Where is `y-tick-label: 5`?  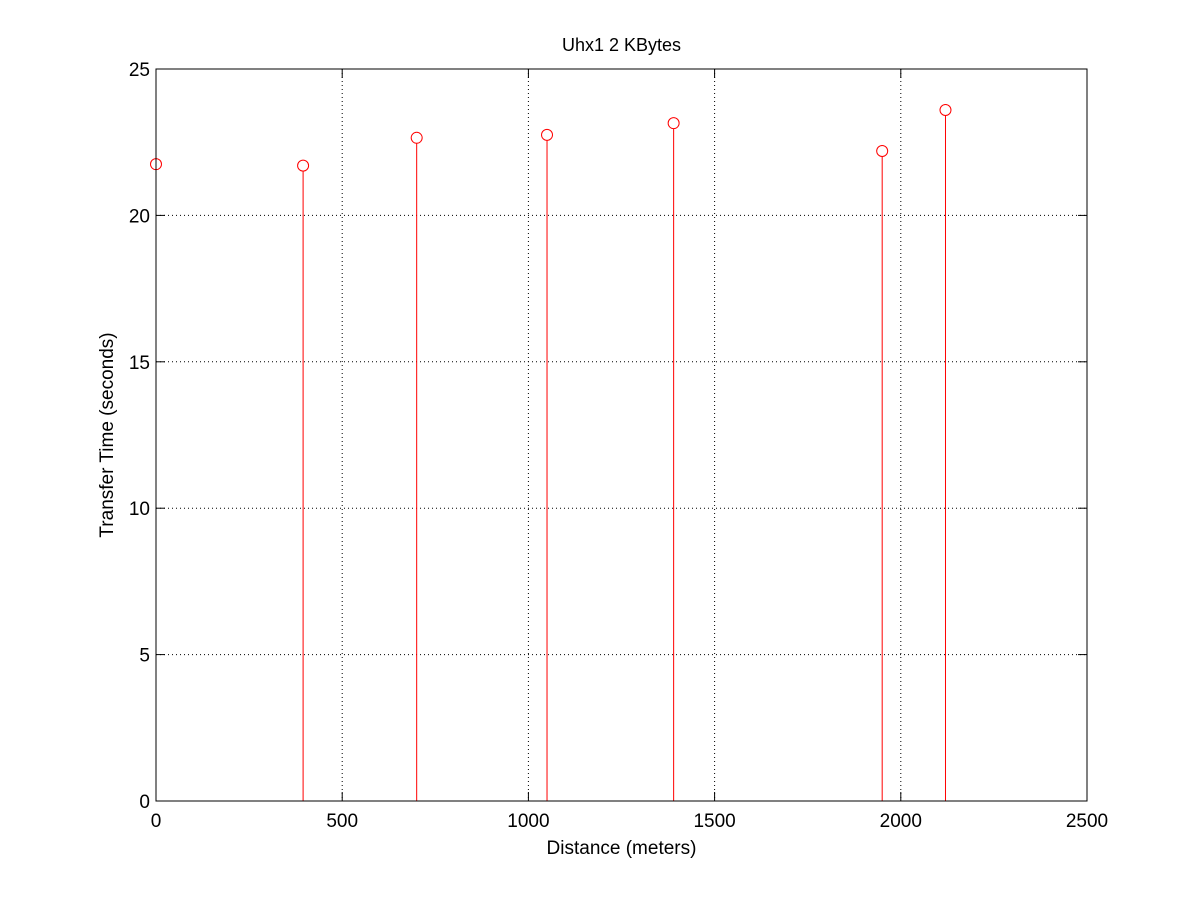
y-tick-label: 5 is located at coordinates (144, 656).